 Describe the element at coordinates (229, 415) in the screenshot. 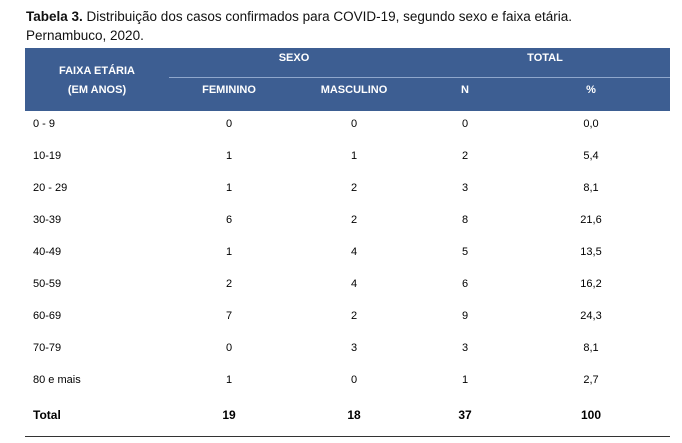

I see `total-feminino: 19` at that location.